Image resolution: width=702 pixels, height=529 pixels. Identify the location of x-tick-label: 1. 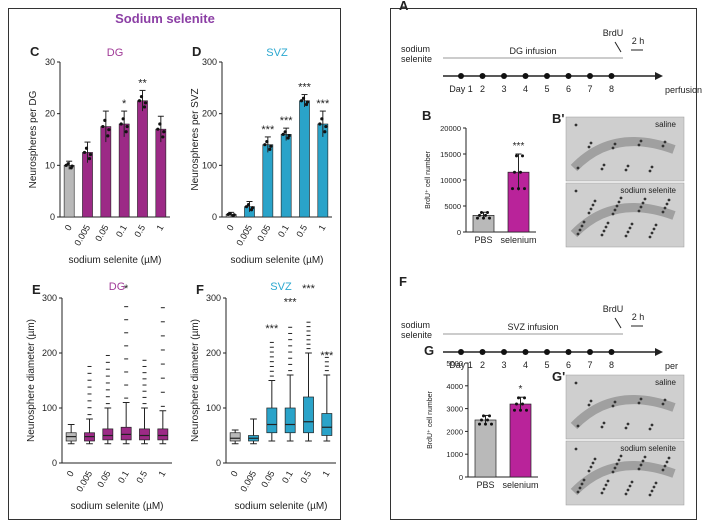
(321, 227).